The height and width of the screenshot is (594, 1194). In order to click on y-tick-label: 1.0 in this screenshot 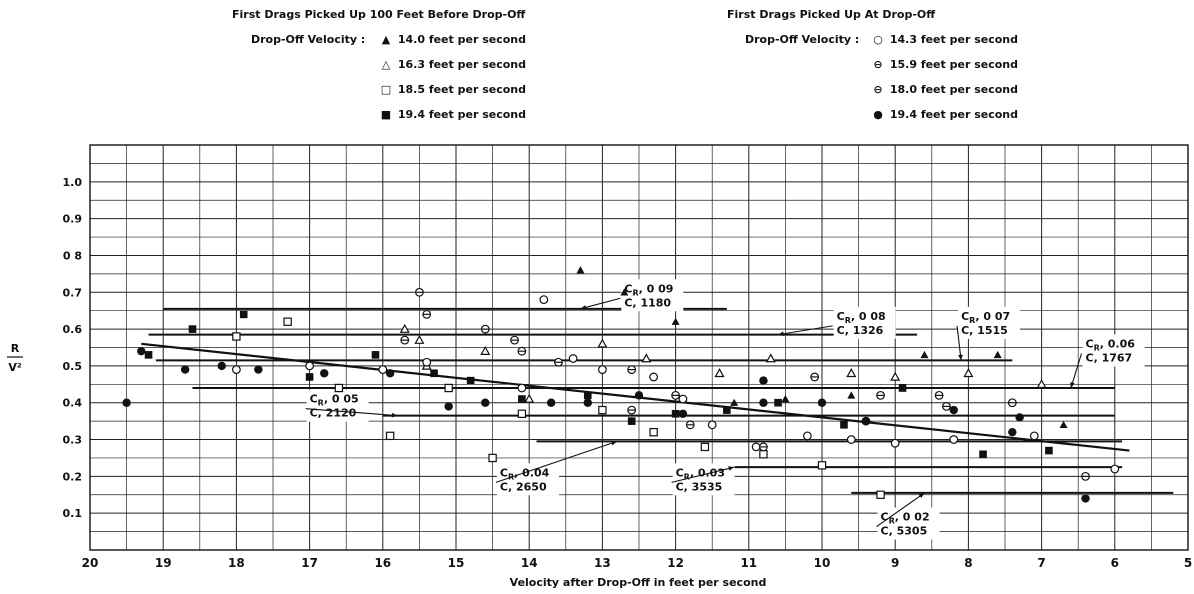, I will do `click(73, 182)`.